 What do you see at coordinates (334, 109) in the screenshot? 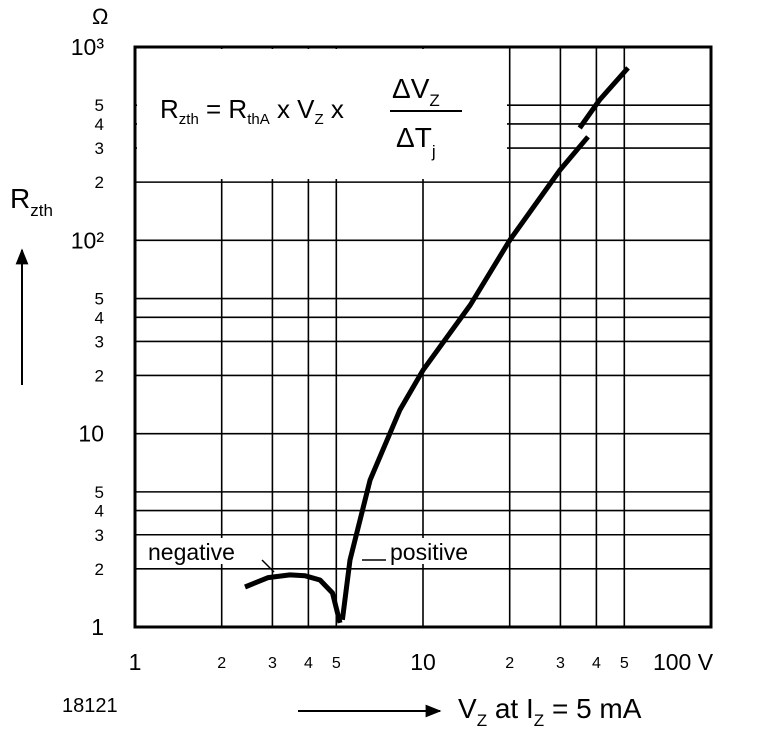
I see `formula-part: x` at bounding box center [334, 109].